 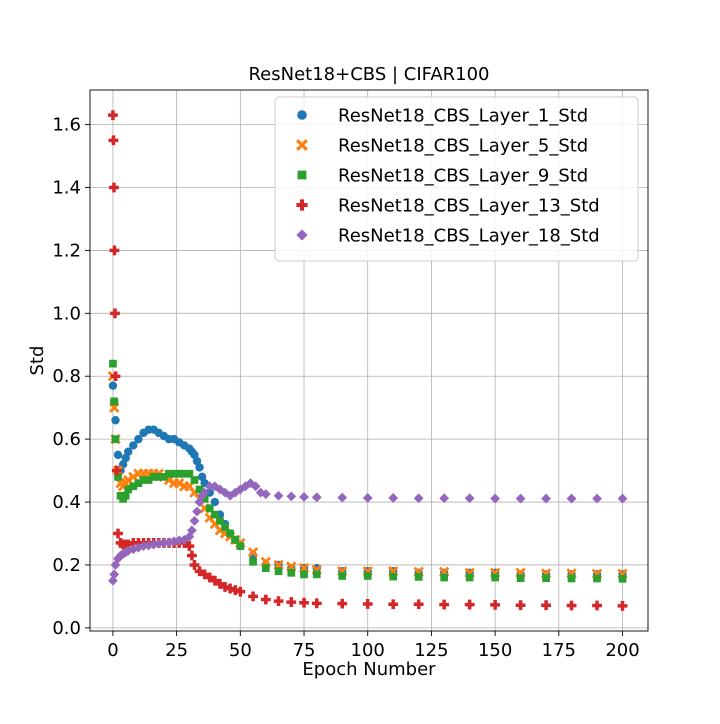 I want to click on x-tick-label: 200, so click(x=622, y=650).